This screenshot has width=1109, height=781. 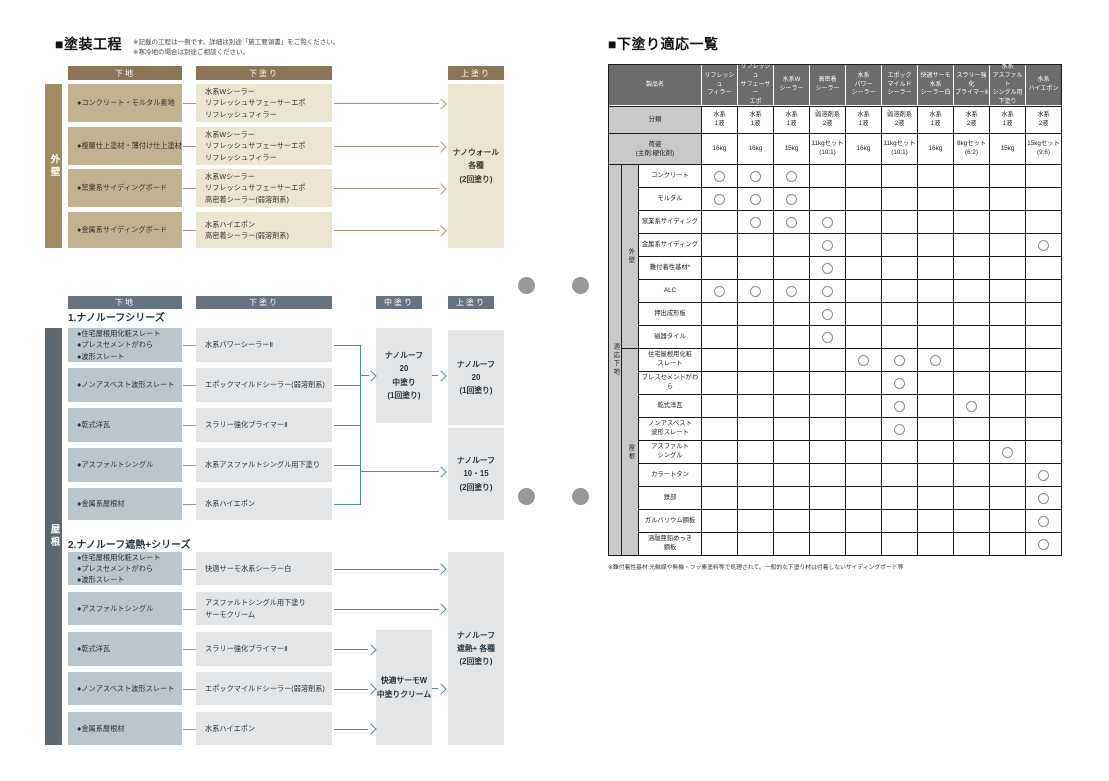 I want to click on substrate-box: ●複層仕上塗材・薄付け仕上塗材, so click(x=125, y=146).